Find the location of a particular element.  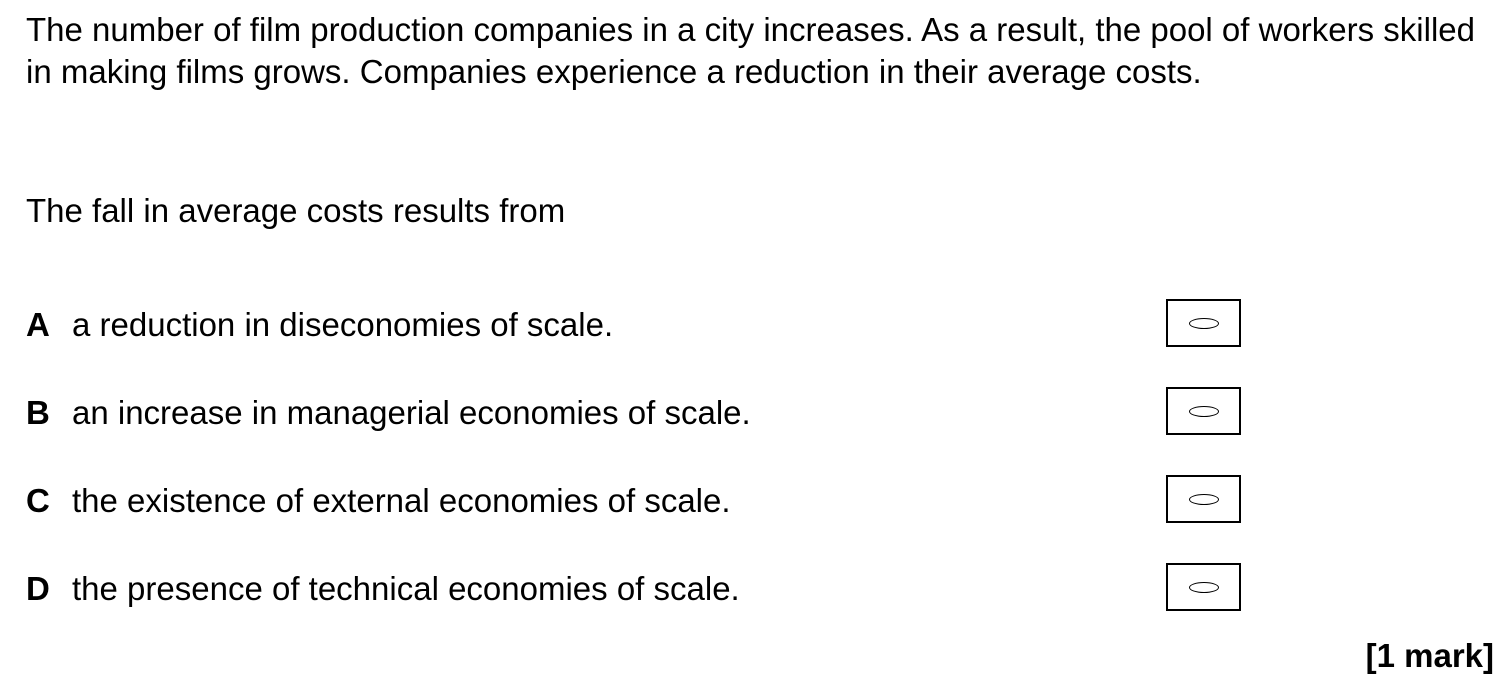

answer-box-a is located at coordinates (1203, 323).